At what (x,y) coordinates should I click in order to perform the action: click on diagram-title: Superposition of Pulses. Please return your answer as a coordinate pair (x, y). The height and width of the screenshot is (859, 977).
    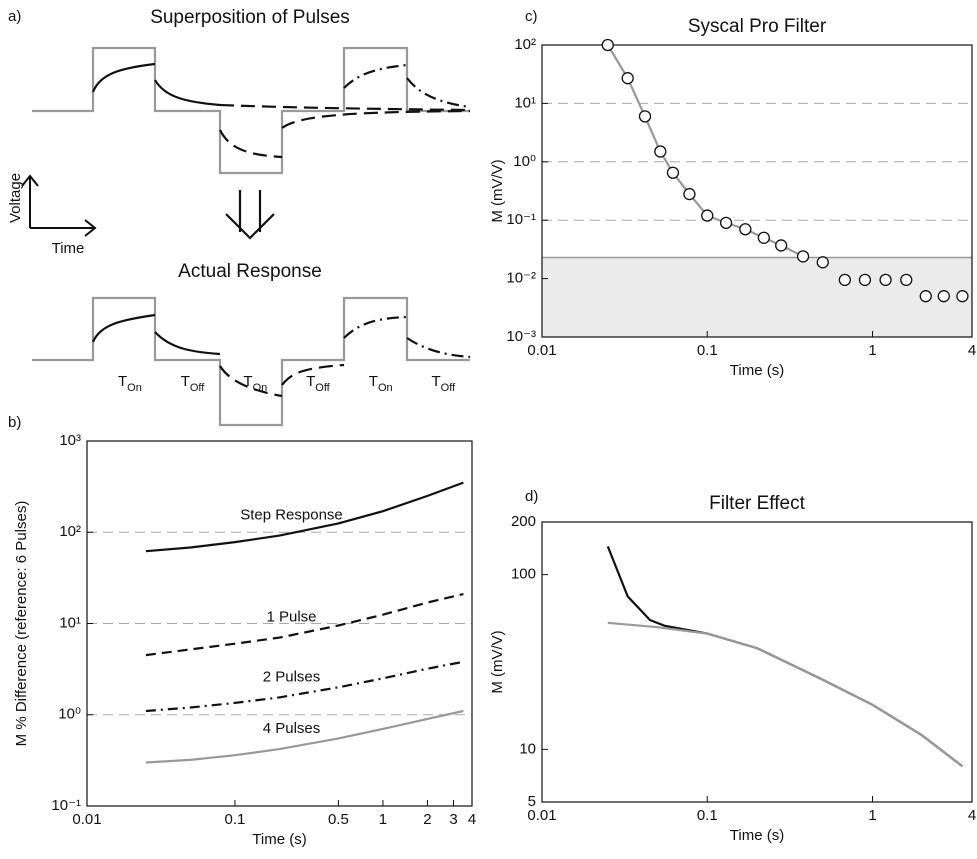
    Looking at the image, I should click on (250, 17).